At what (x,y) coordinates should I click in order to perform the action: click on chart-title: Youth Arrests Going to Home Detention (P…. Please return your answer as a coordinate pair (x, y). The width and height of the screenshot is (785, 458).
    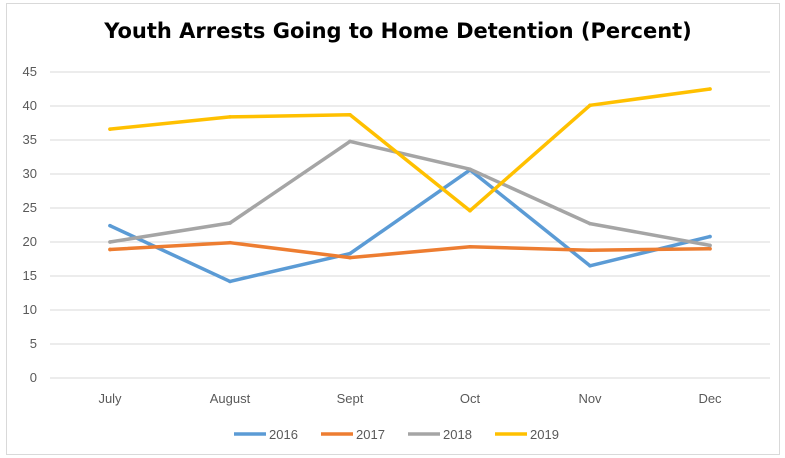
    Looking at the image, I should click on (397, 31).